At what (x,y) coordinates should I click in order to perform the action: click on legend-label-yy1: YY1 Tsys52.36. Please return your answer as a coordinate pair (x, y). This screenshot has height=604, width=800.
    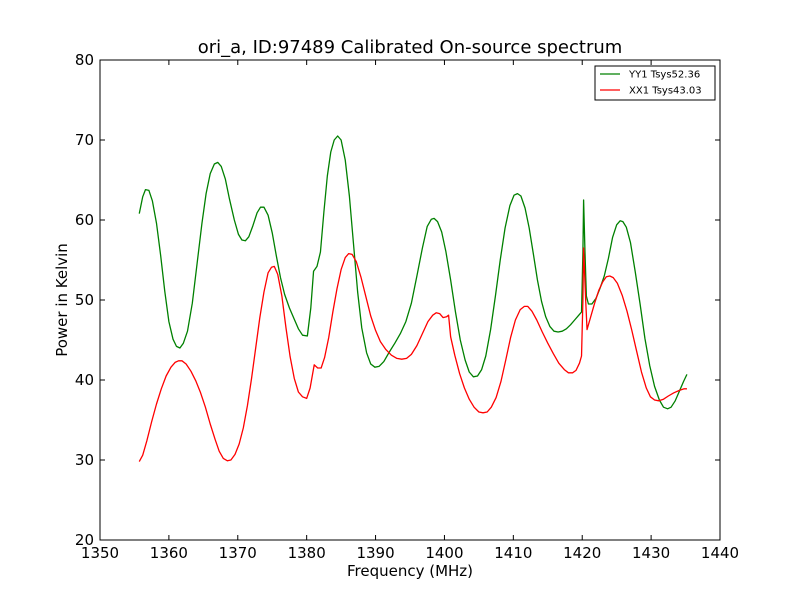
    Looking at the image, I should click on (664, 75).